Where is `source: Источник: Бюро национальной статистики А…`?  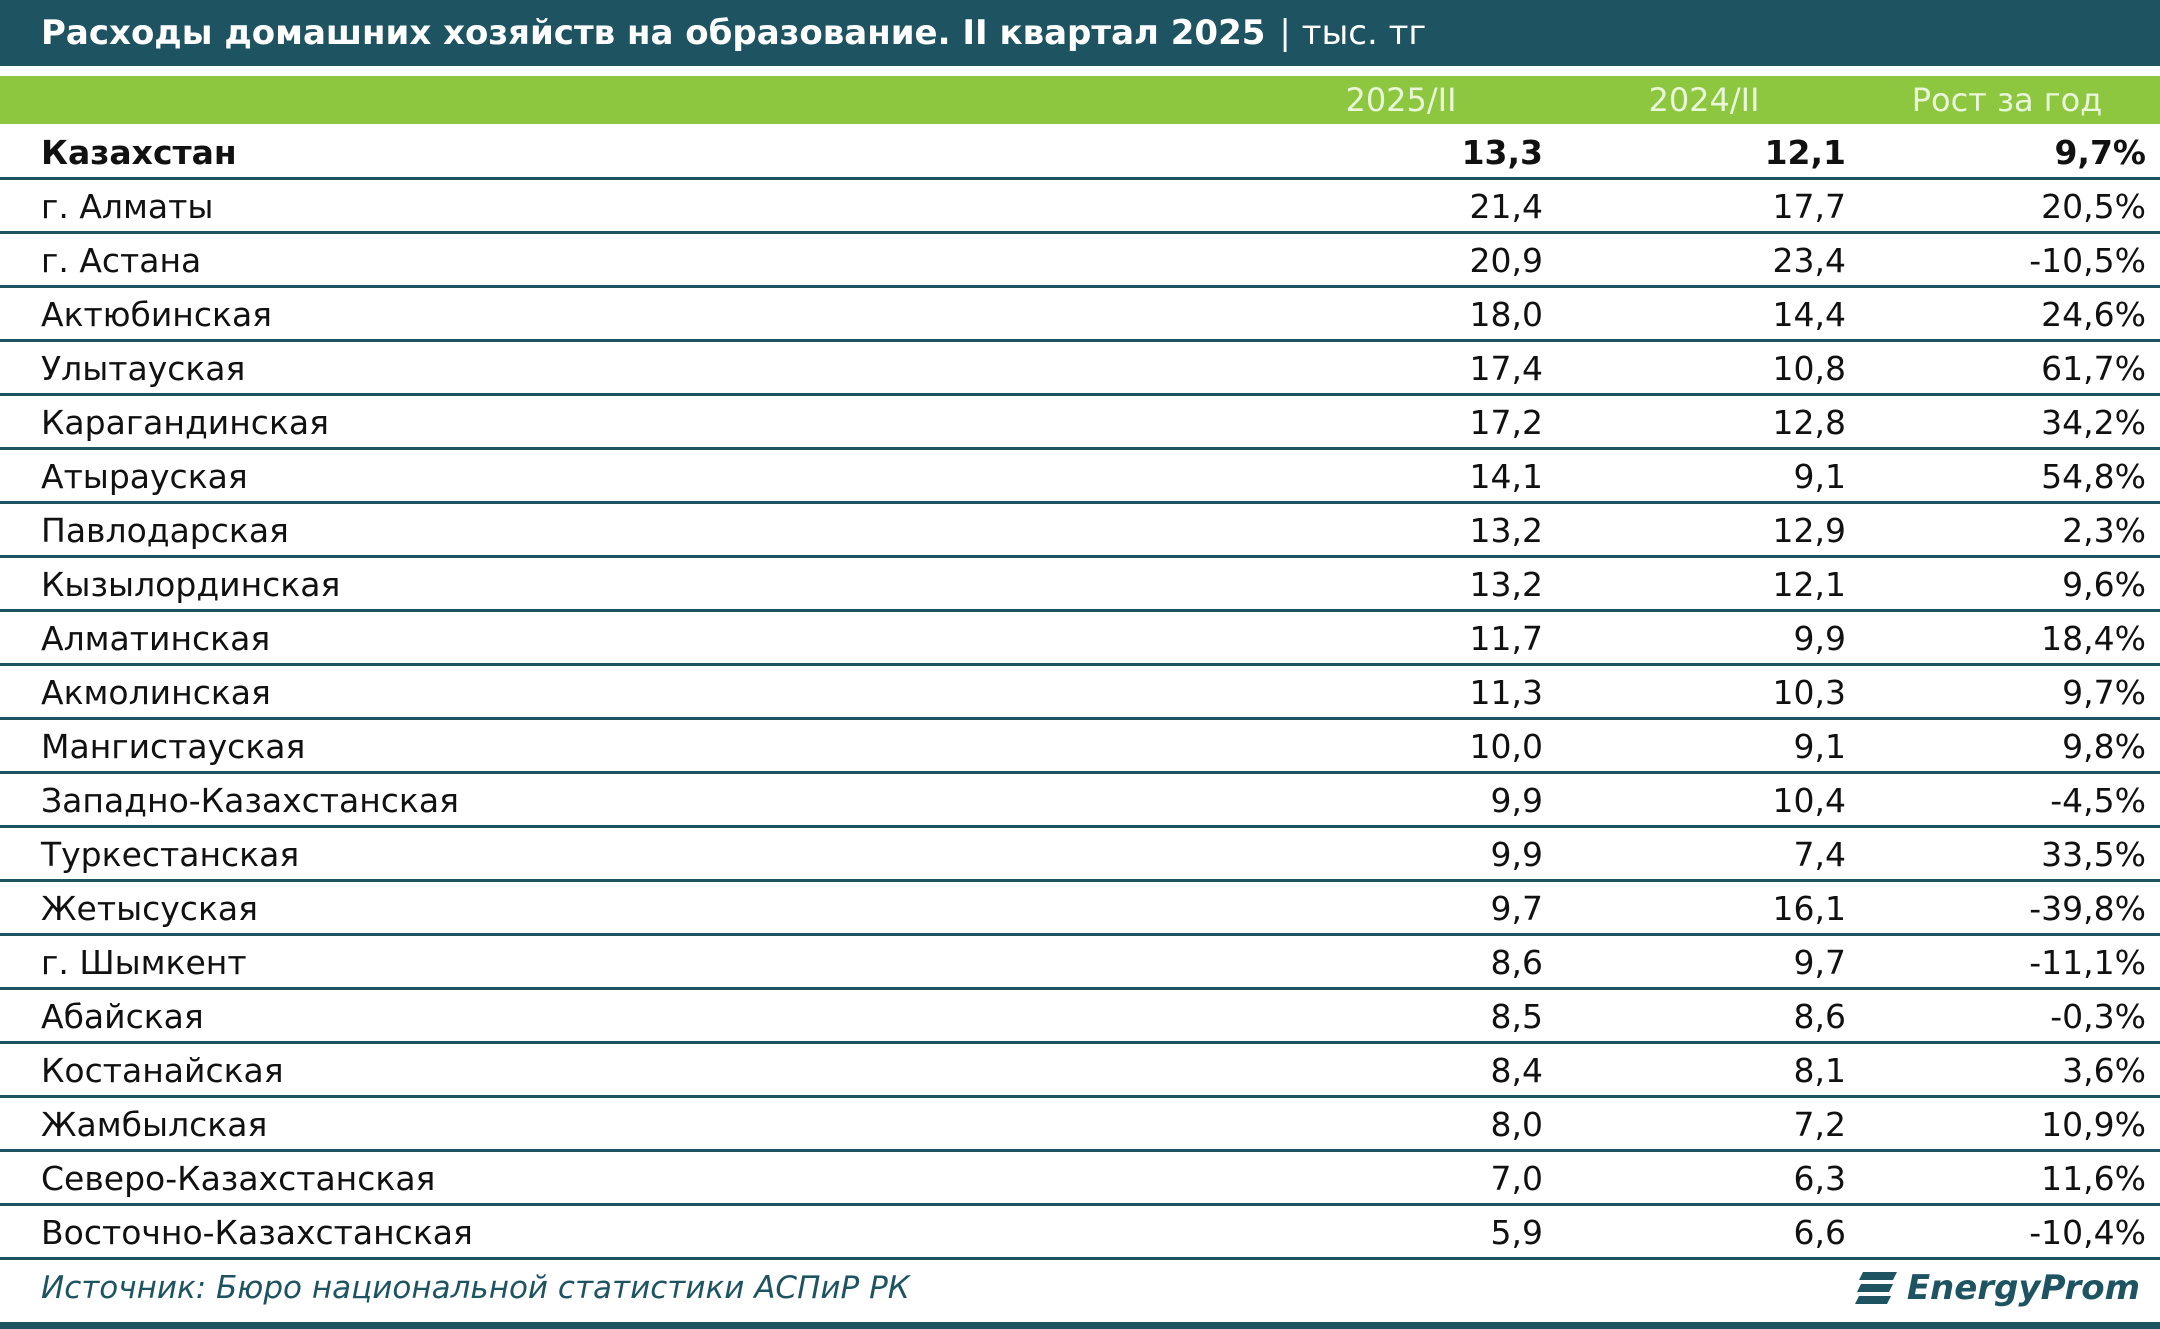 source: Источник: Бюро национальной статистики А… is located at coordinates (475, 1288).